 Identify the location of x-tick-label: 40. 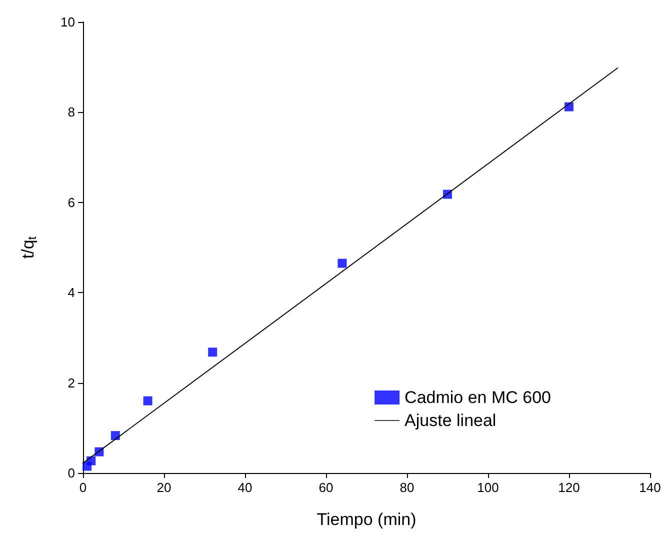
(245, 487).